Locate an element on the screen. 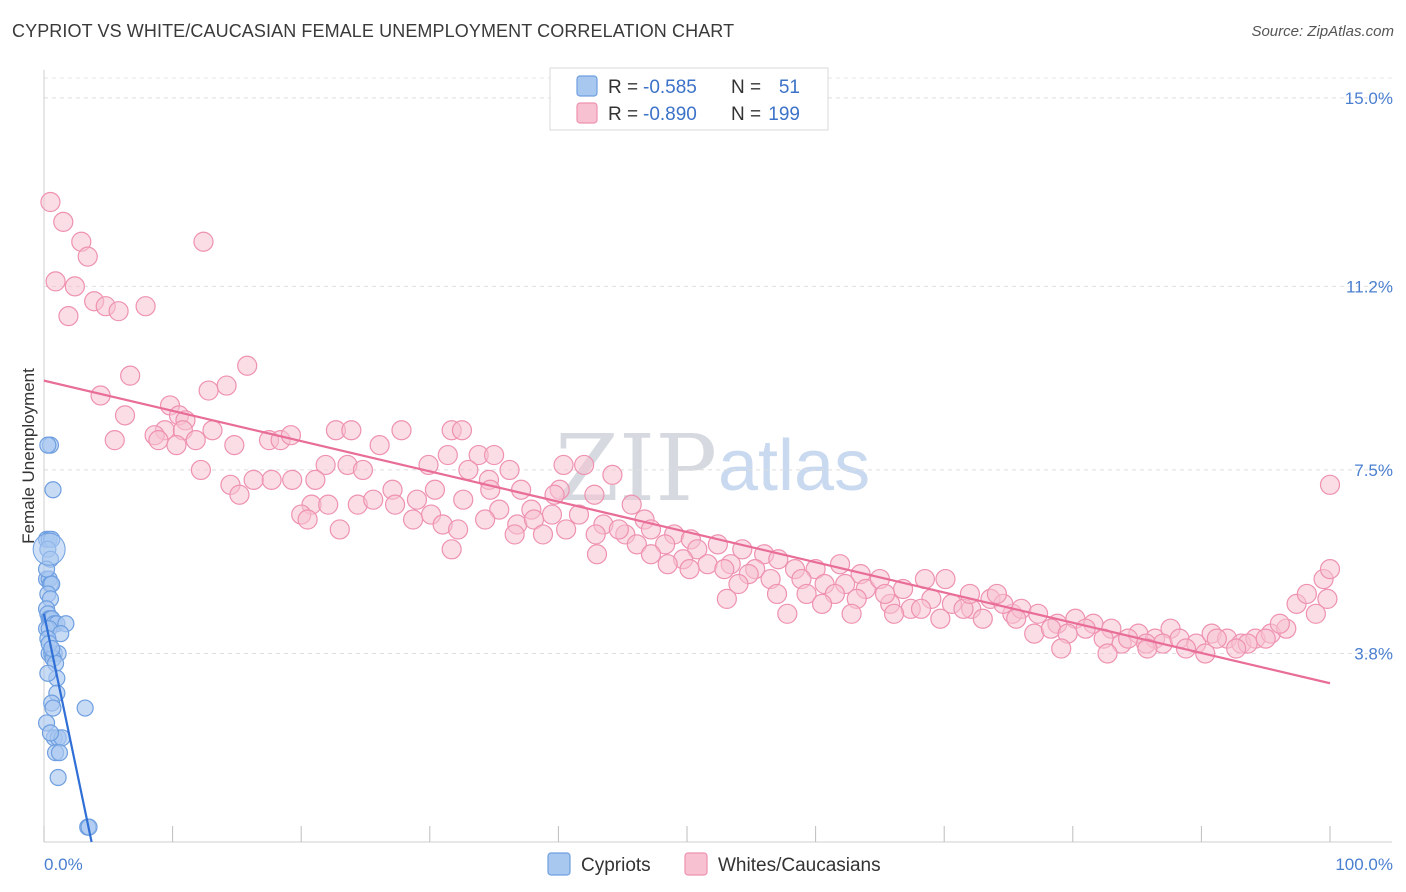  y-tick-label: 15.0% is located at coordinates (1369, 98).